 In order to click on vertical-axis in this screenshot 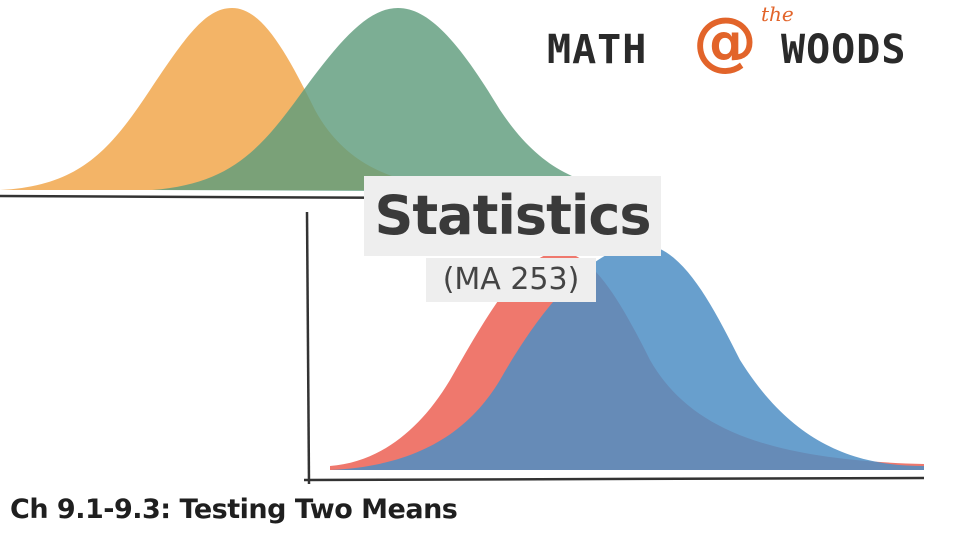, I will do `click(308, 348)`.